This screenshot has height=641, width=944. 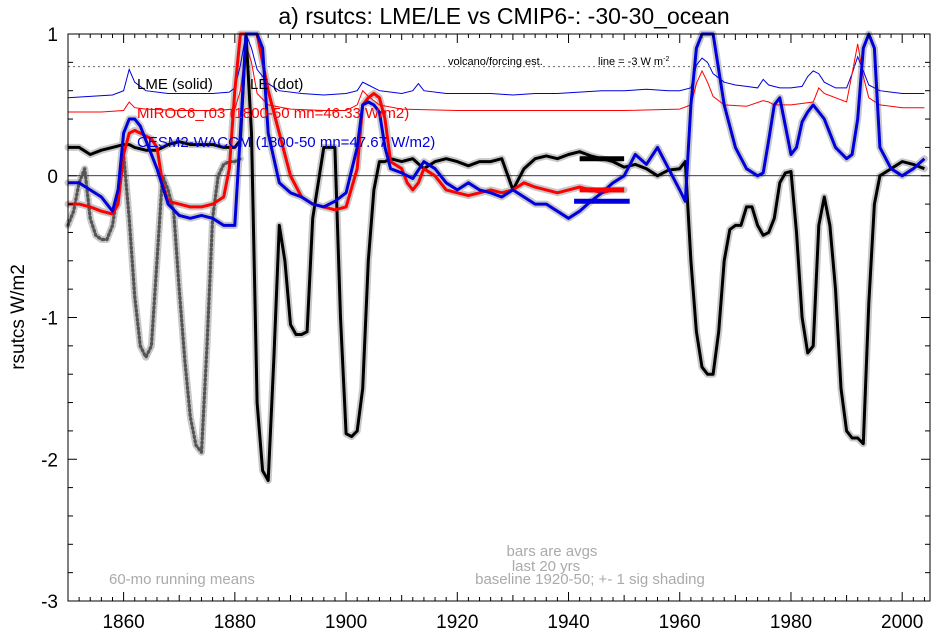 I want to click on y-tick-label: 0, so click(x=52, y=177).